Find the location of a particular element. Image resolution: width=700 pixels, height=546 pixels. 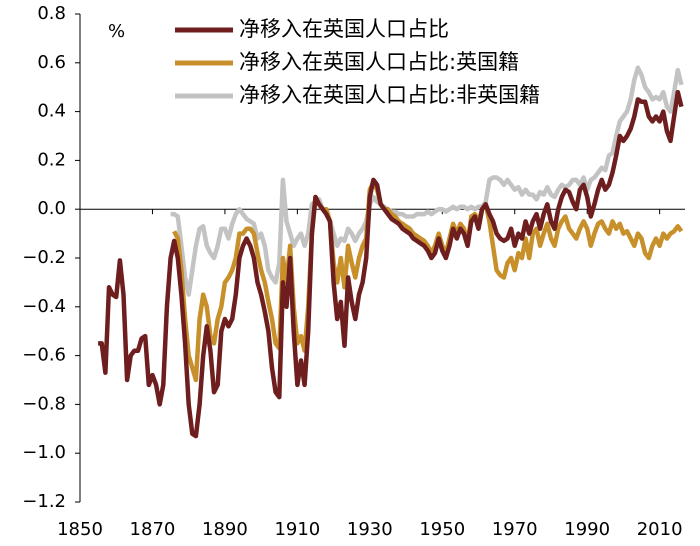

y-tick-label: −0.8 is located at coordinates (44, 403).